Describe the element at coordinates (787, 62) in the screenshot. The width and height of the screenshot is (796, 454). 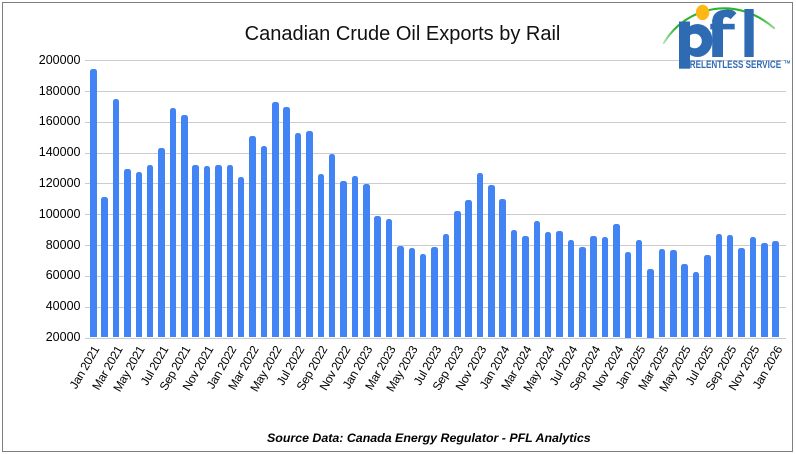
I see `svg-text: TM` at that location.